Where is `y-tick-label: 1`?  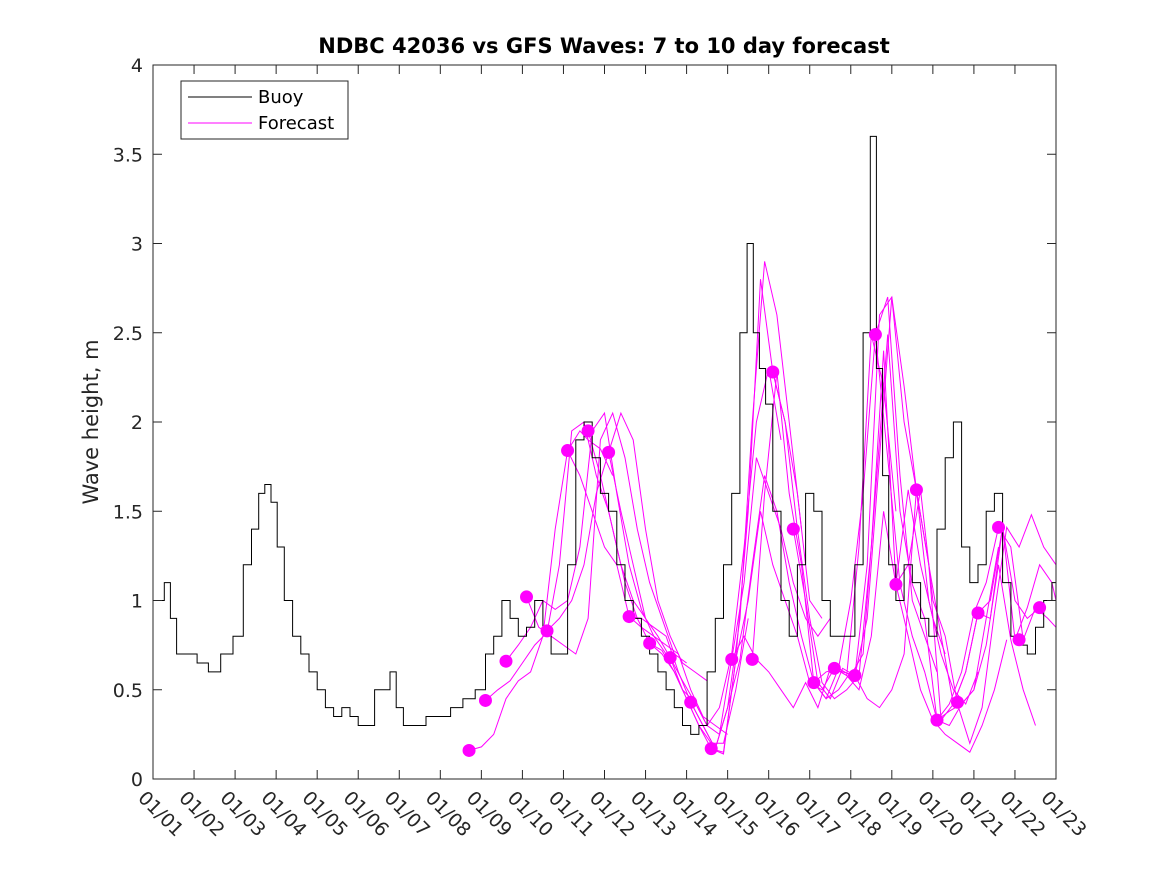 y-tick-label: 1 is located at coordinates (137, 602).